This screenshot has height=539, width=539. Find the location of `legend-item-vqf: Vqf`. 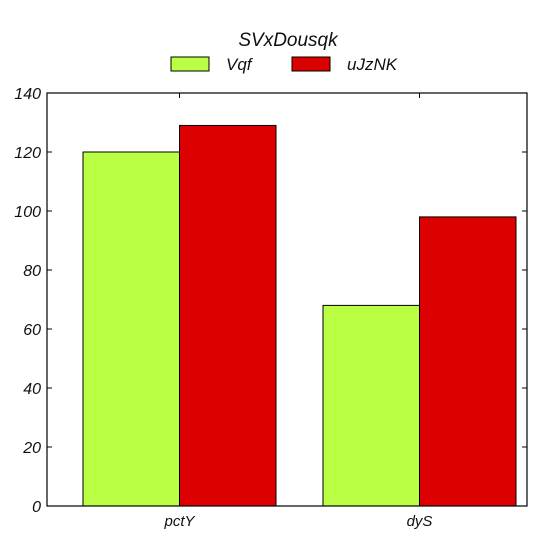

legend-item-vqf: Vqf is located at coordinates (212, 64).